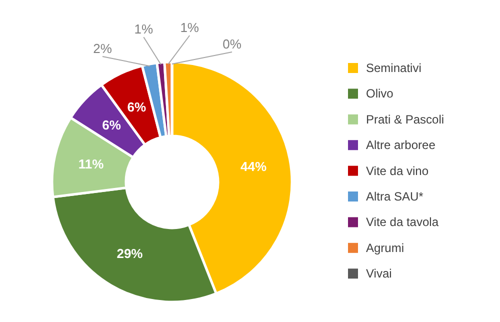 The height and width of the screenshot is (322, 500). I want to click on legend-label: Vite da vino, so click(397, 171).